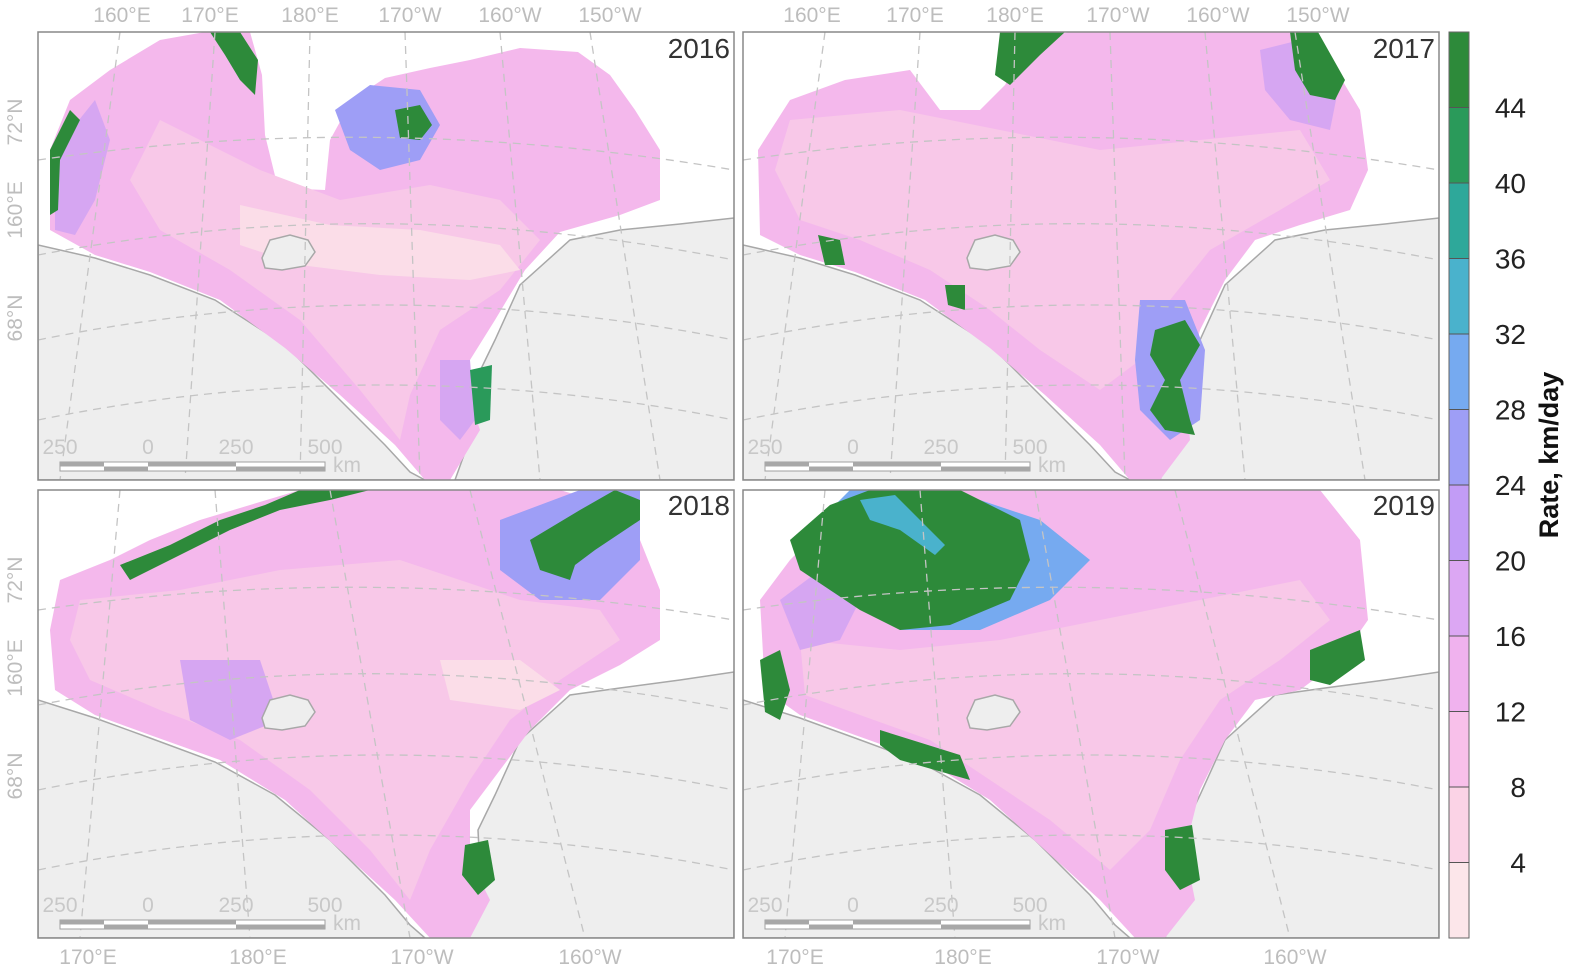 The image size is (1575, 975). Describe the element at coordinates (1404, 505) in the screenshot. I see `panel-year: 2019` at that location.